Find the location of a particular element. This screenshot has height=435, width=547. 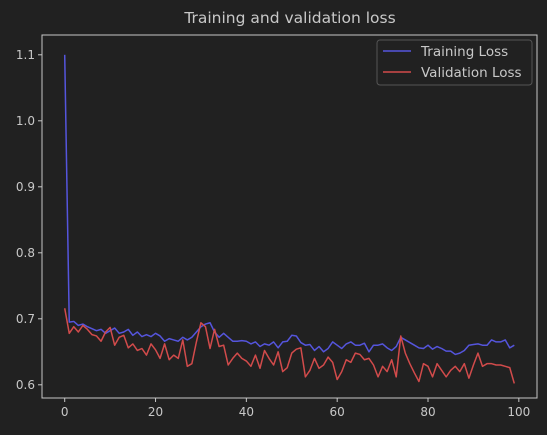

legend-label: Validation Loss is located at coordinates (471, 73).